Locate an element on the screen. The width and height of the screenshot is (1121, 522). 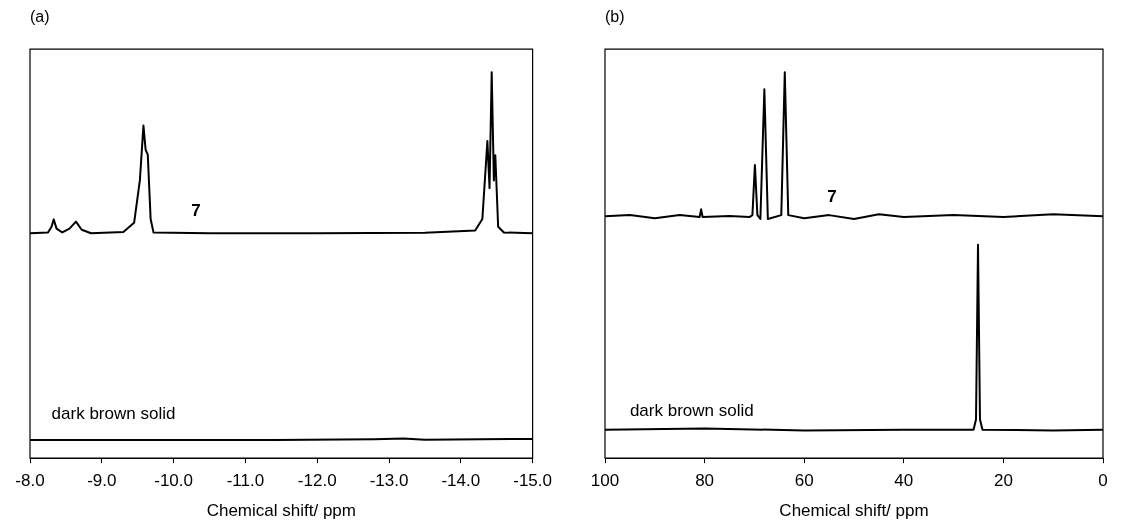
x-tick-label: -9.0 is located at coordinates (102, 481).